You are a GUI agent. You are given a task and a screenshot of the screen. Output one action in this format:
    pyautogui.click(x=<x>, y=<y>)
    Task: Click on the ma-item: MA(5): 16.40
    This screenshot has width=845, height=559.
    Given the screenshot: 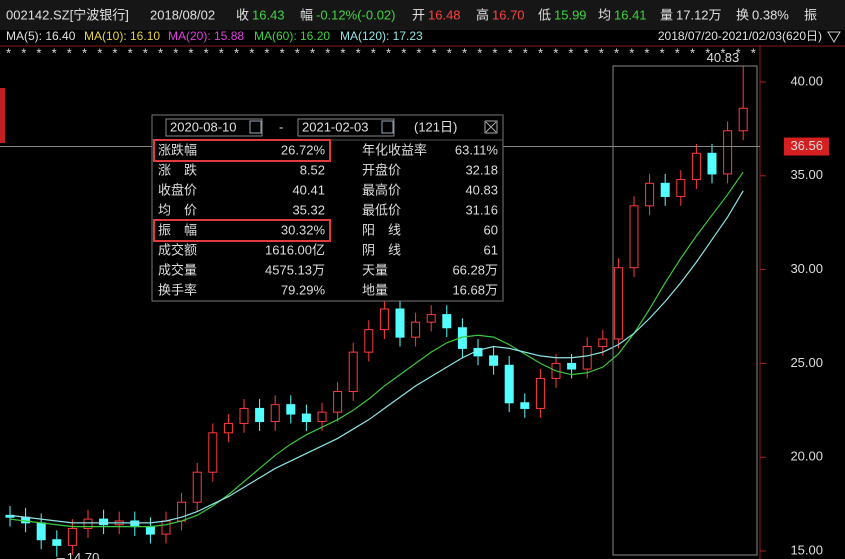 What is the action you would take?
    pyautogui.click(x=41, y=36)
    